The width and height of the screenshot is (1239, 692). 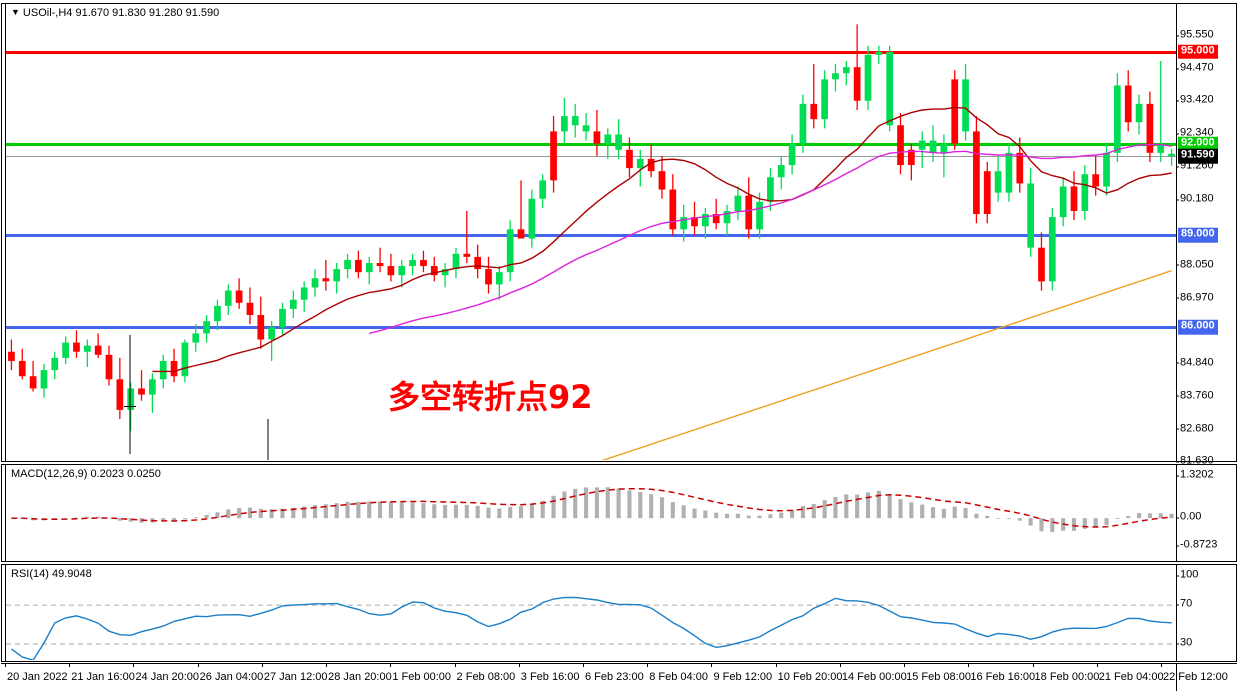 I want to click on macd-plot-area, so click(x=591, y=513).